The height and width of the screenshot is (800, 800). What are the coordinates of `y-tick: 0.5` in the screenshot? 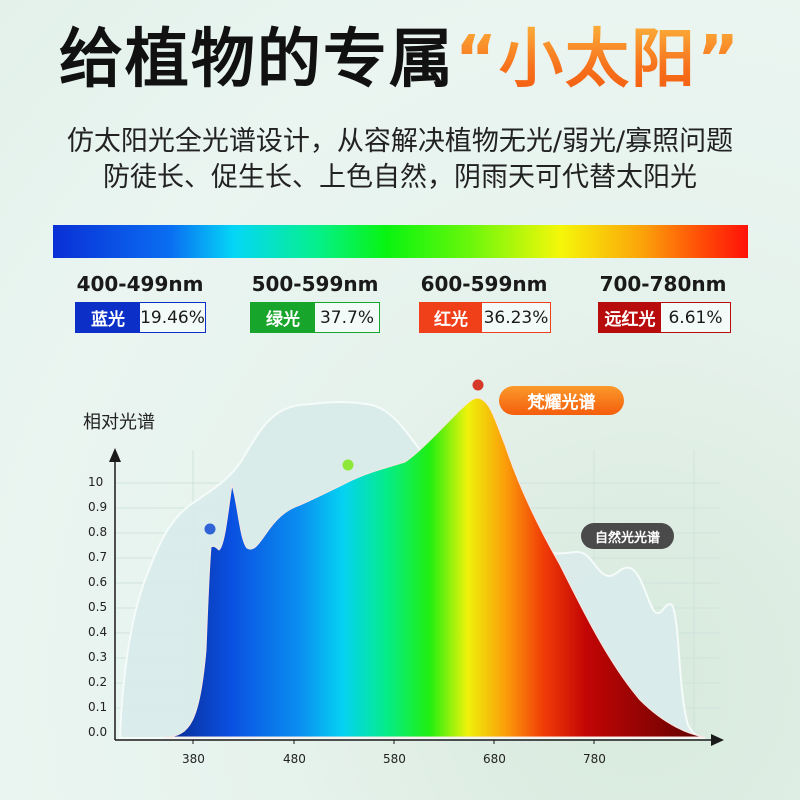 It's located at (98, 607).